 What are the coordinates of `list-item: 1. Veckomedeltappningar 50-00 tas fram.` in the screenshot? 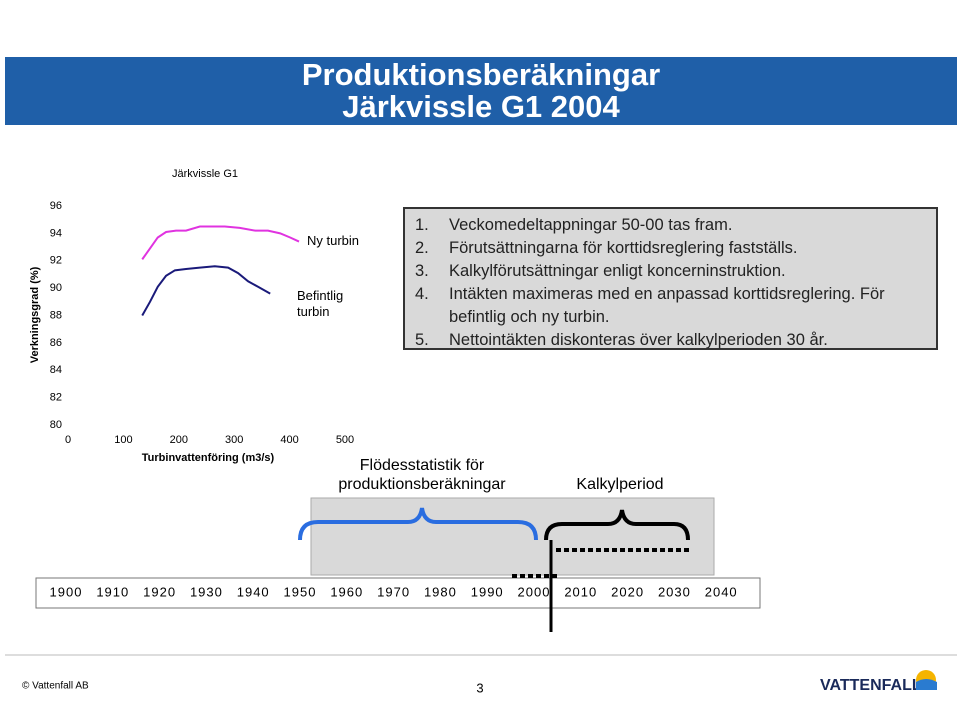 It's located at (670, 225).